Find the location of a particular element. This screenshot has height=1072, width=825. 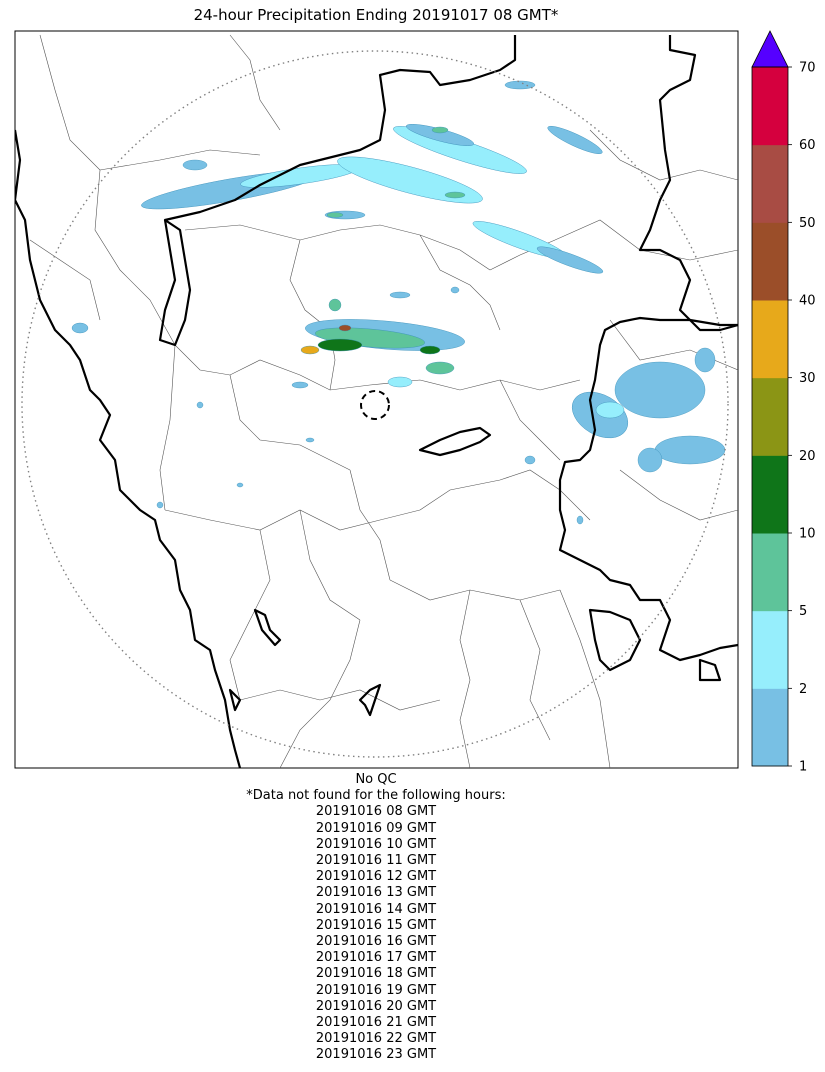

missing-hour-item: 20191016 22 GMT is located at coordinates (376, 1039).